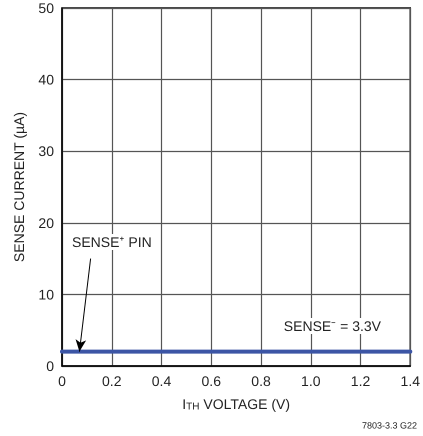 This screenshot has height=436, width=423. Describe the element at coordinates (360, 381) in the screenshot. I see `x-tick-label: 1.2` at that location.